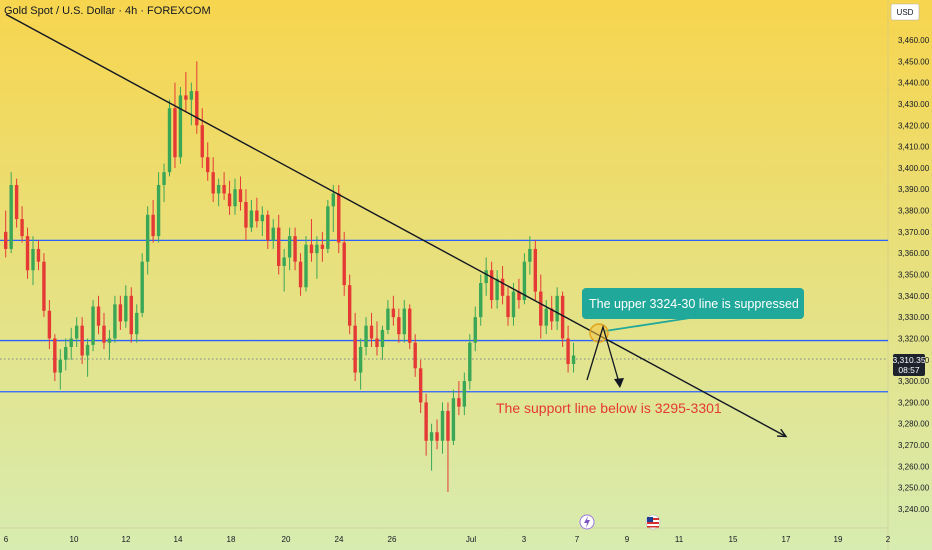 The image size is (932, 550). What do you see at coordinates (914, 211) in the screenshot?
I see `y-tick-label: 3,380.00` at bounding box center [914, 211].